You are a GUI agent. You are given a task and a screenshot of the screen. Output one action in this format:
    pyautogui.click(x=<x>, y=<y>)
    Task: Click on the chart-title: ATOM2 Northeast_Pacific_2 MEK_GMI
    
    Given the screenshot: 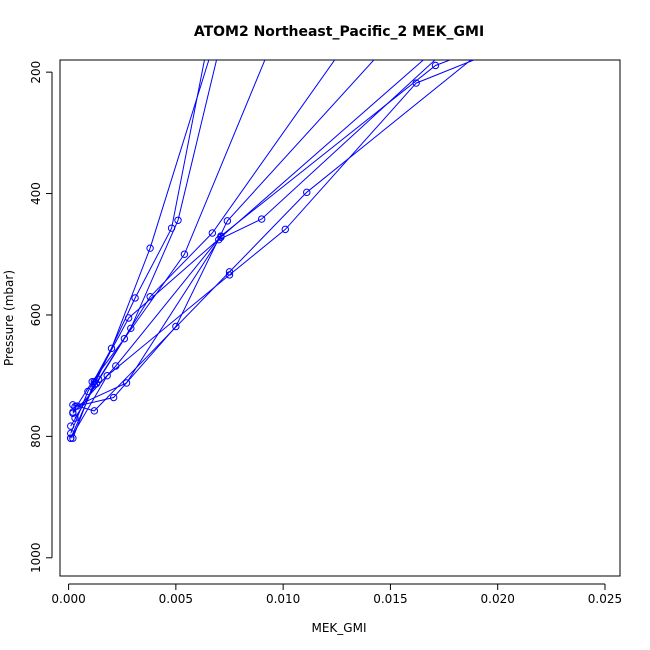 What is the action you would take?
    pyautogui.click(x=339, y=32)
    